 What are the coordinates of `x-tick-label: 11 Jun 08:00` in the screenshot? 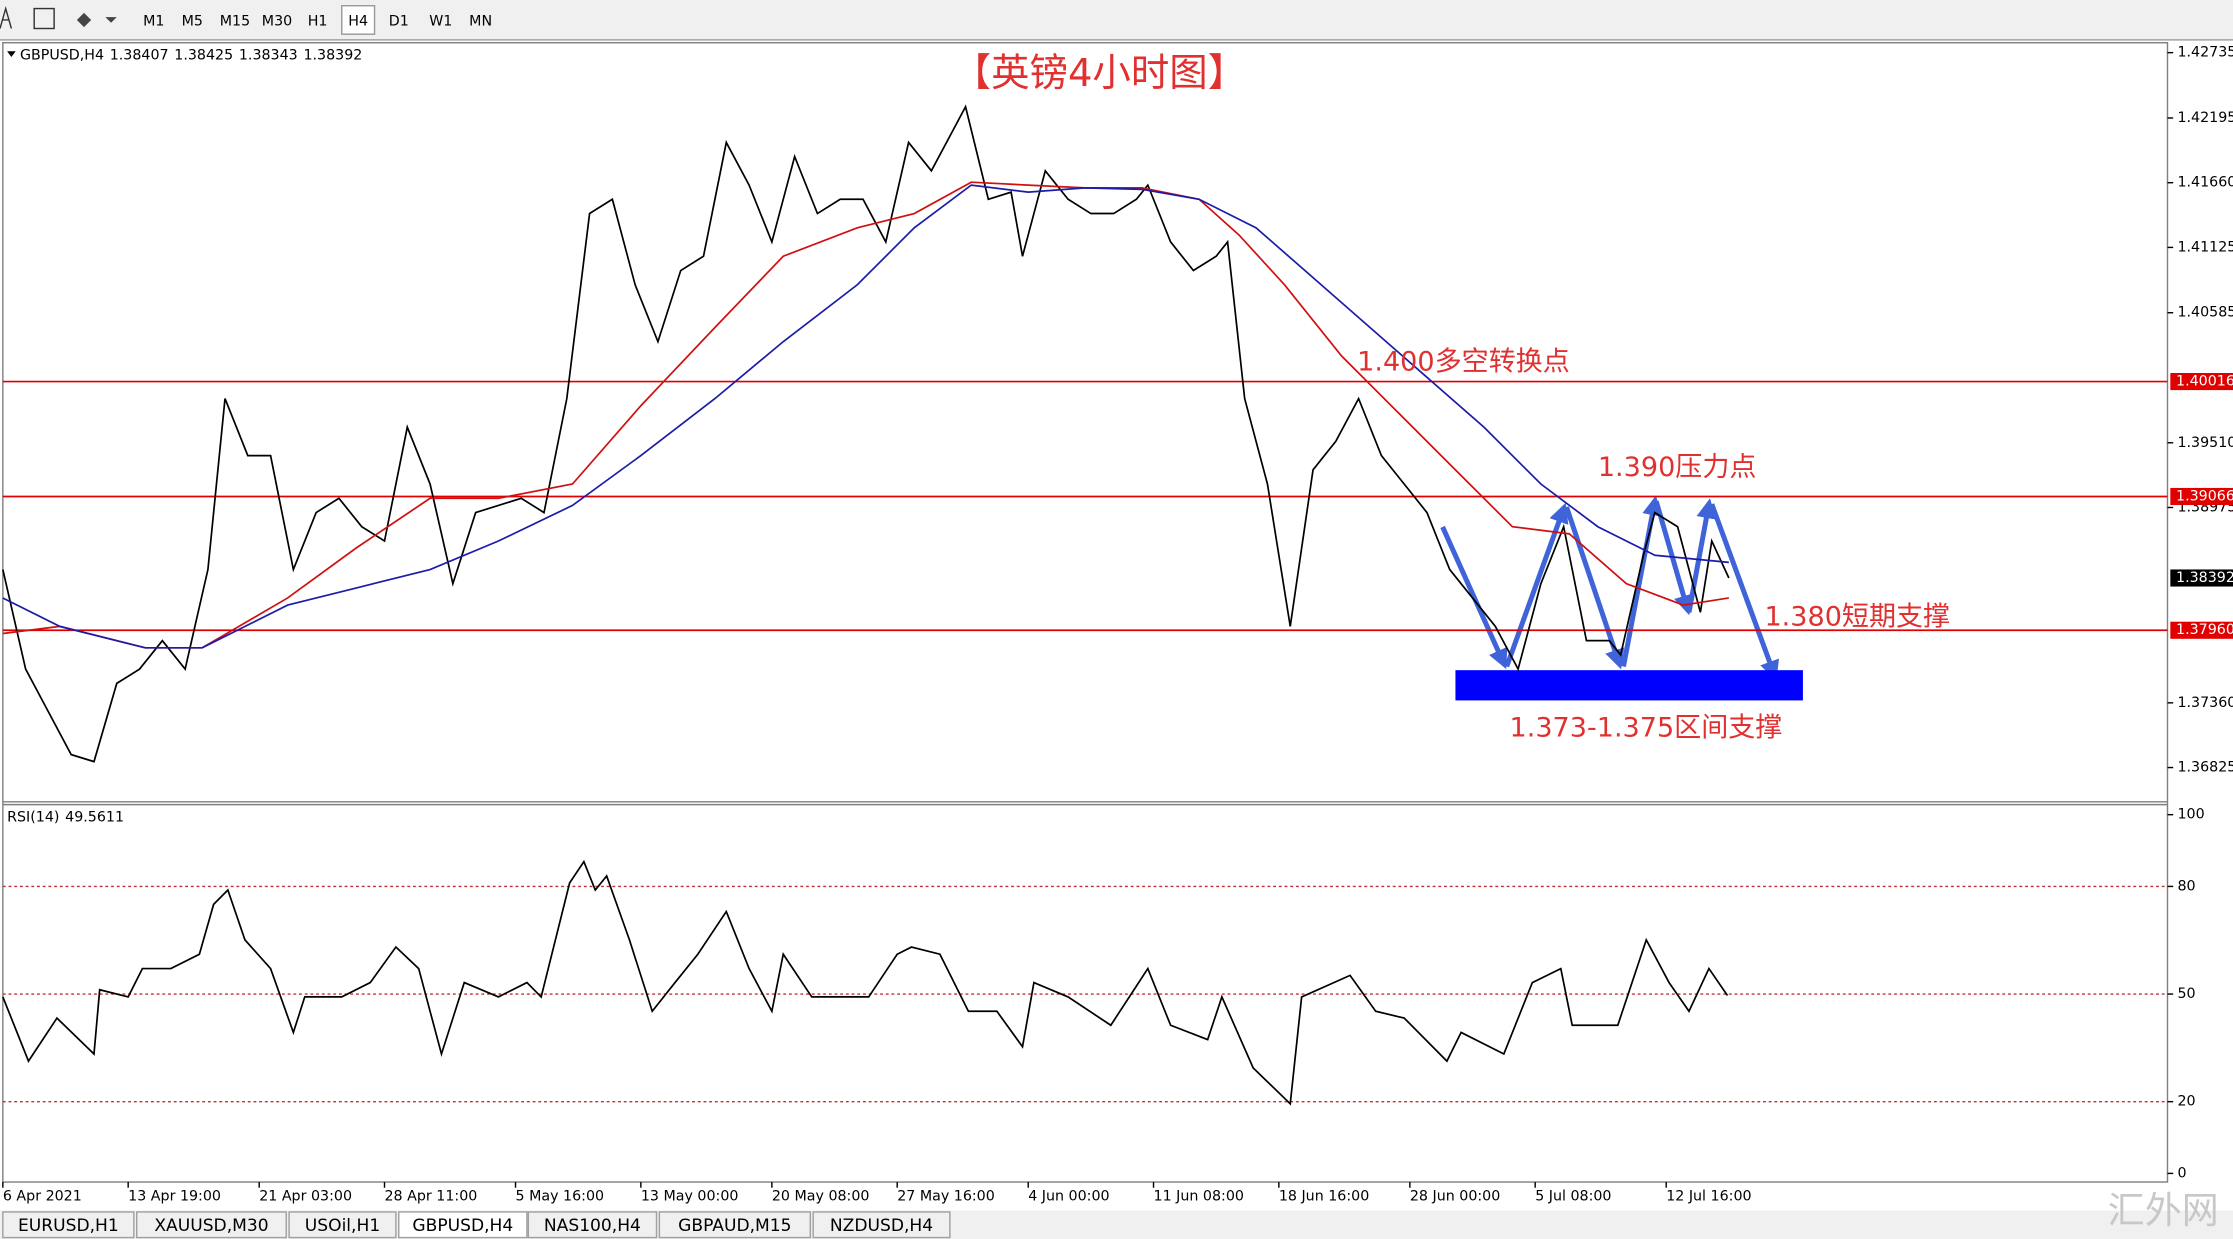 It's located at (1199, 1196).